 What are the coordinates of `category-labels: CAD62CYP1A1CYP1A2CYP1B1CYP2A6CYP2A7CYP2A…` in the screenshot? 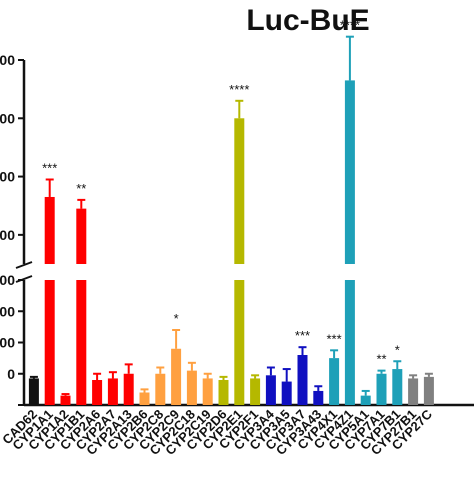 It's located at (217, 432).